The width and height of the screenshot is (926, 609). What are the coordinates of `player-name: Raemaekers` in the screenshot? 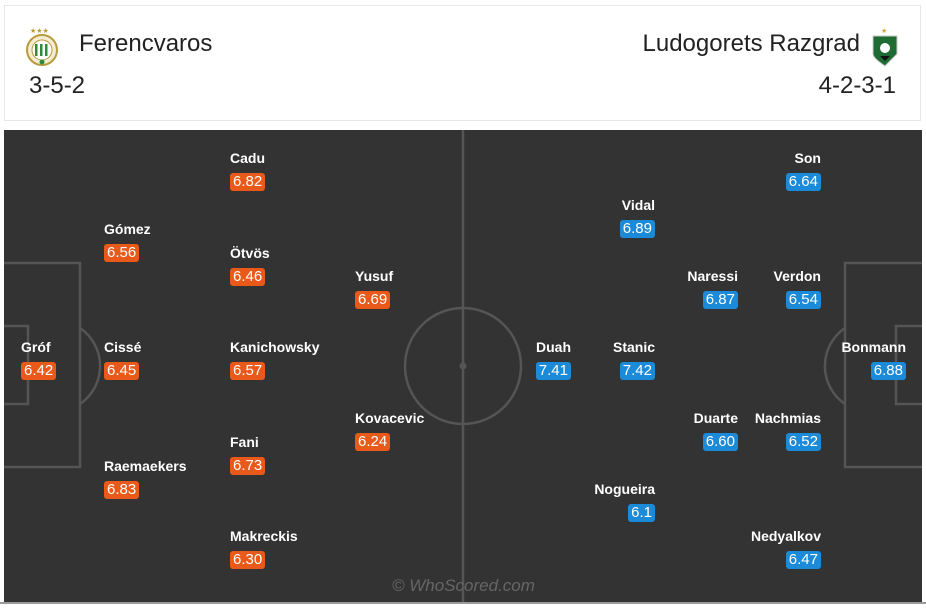 It's located at (145, 466).